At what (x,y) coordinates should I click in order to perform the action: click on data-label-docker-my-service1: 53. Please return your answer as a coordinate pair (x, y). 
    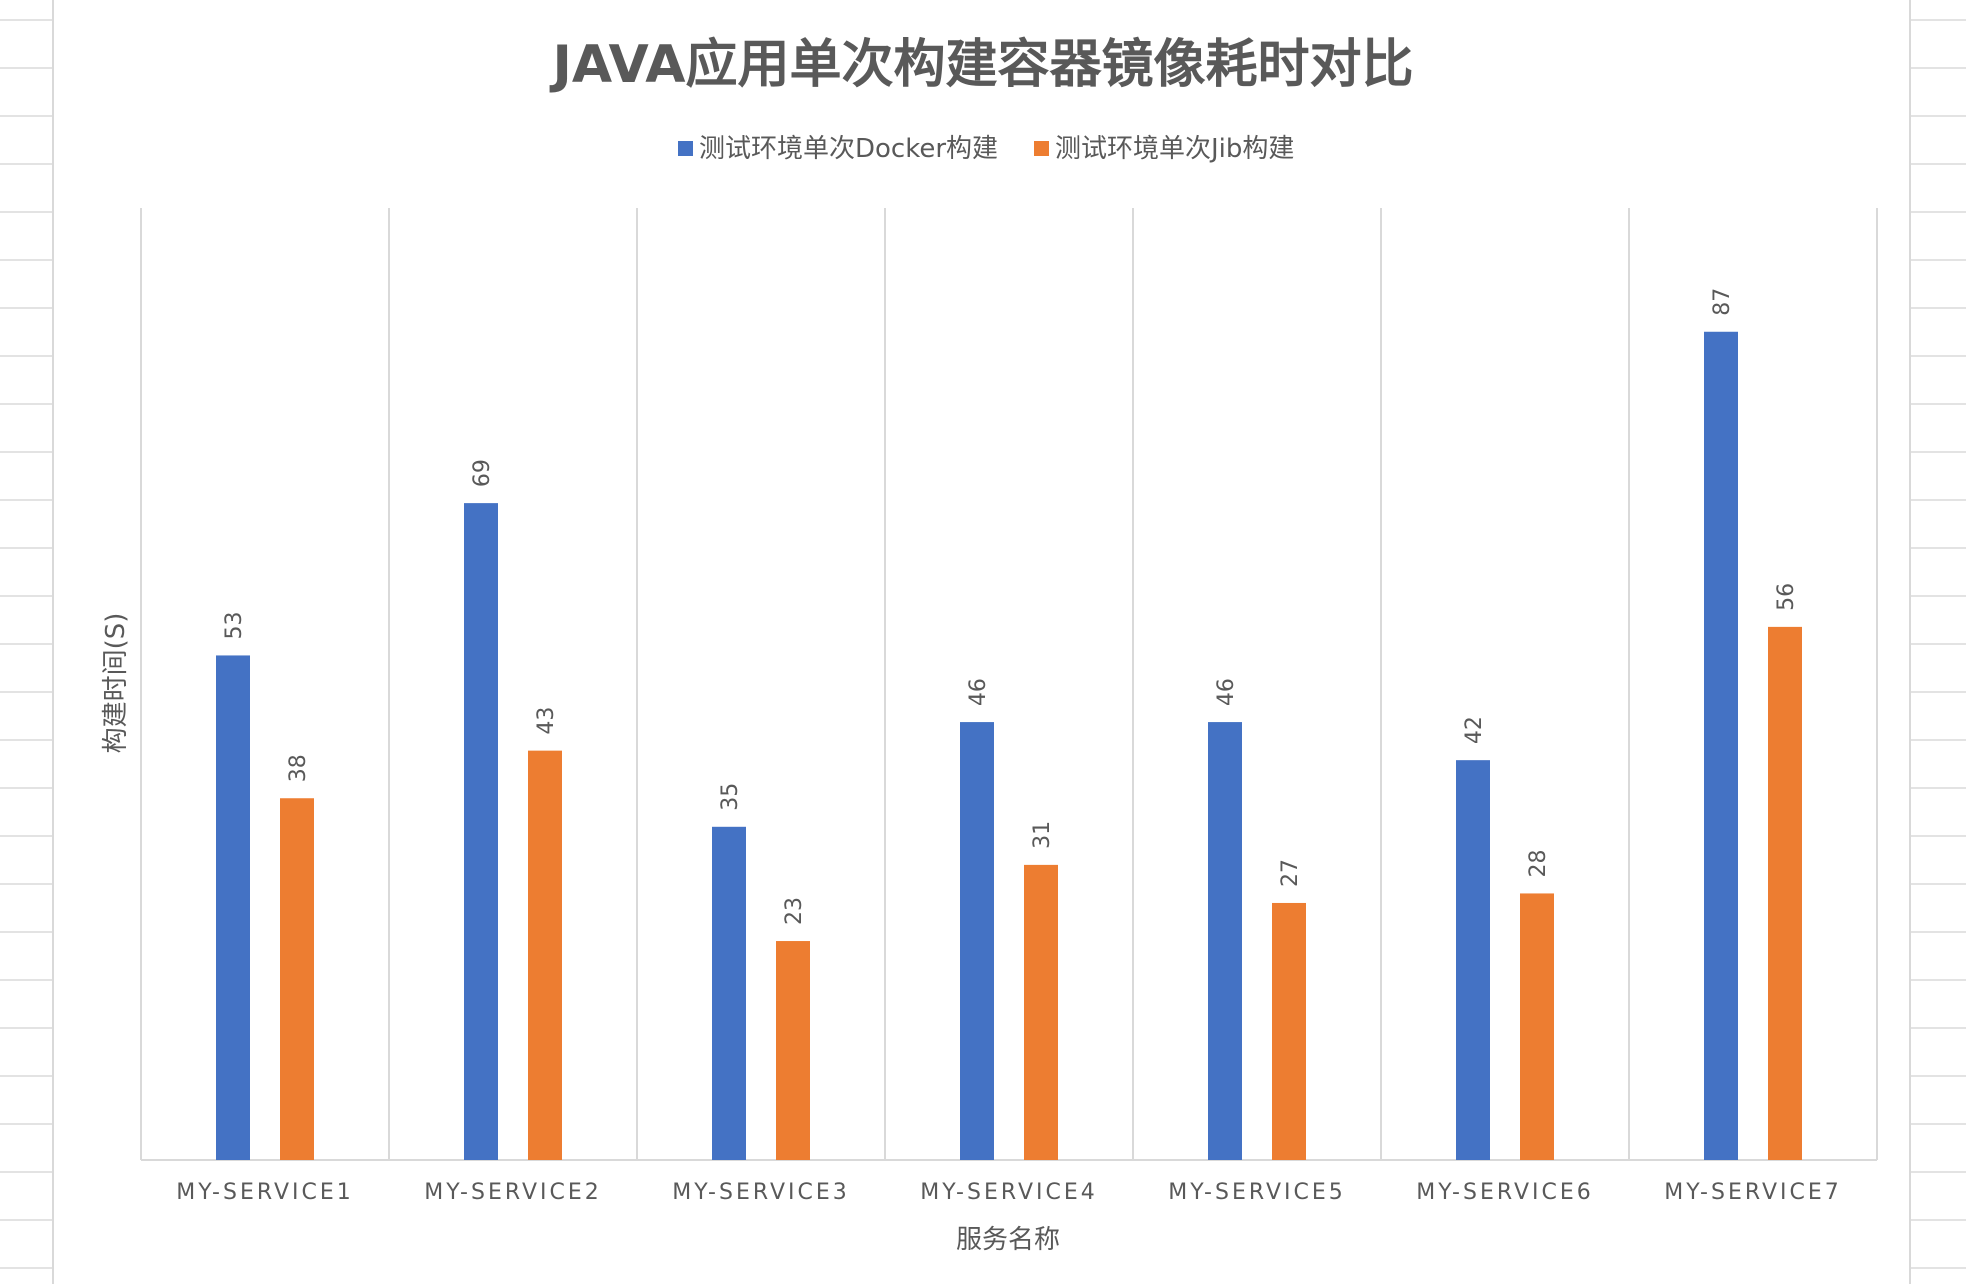
    Looking at the image, I should click on (234, 625).